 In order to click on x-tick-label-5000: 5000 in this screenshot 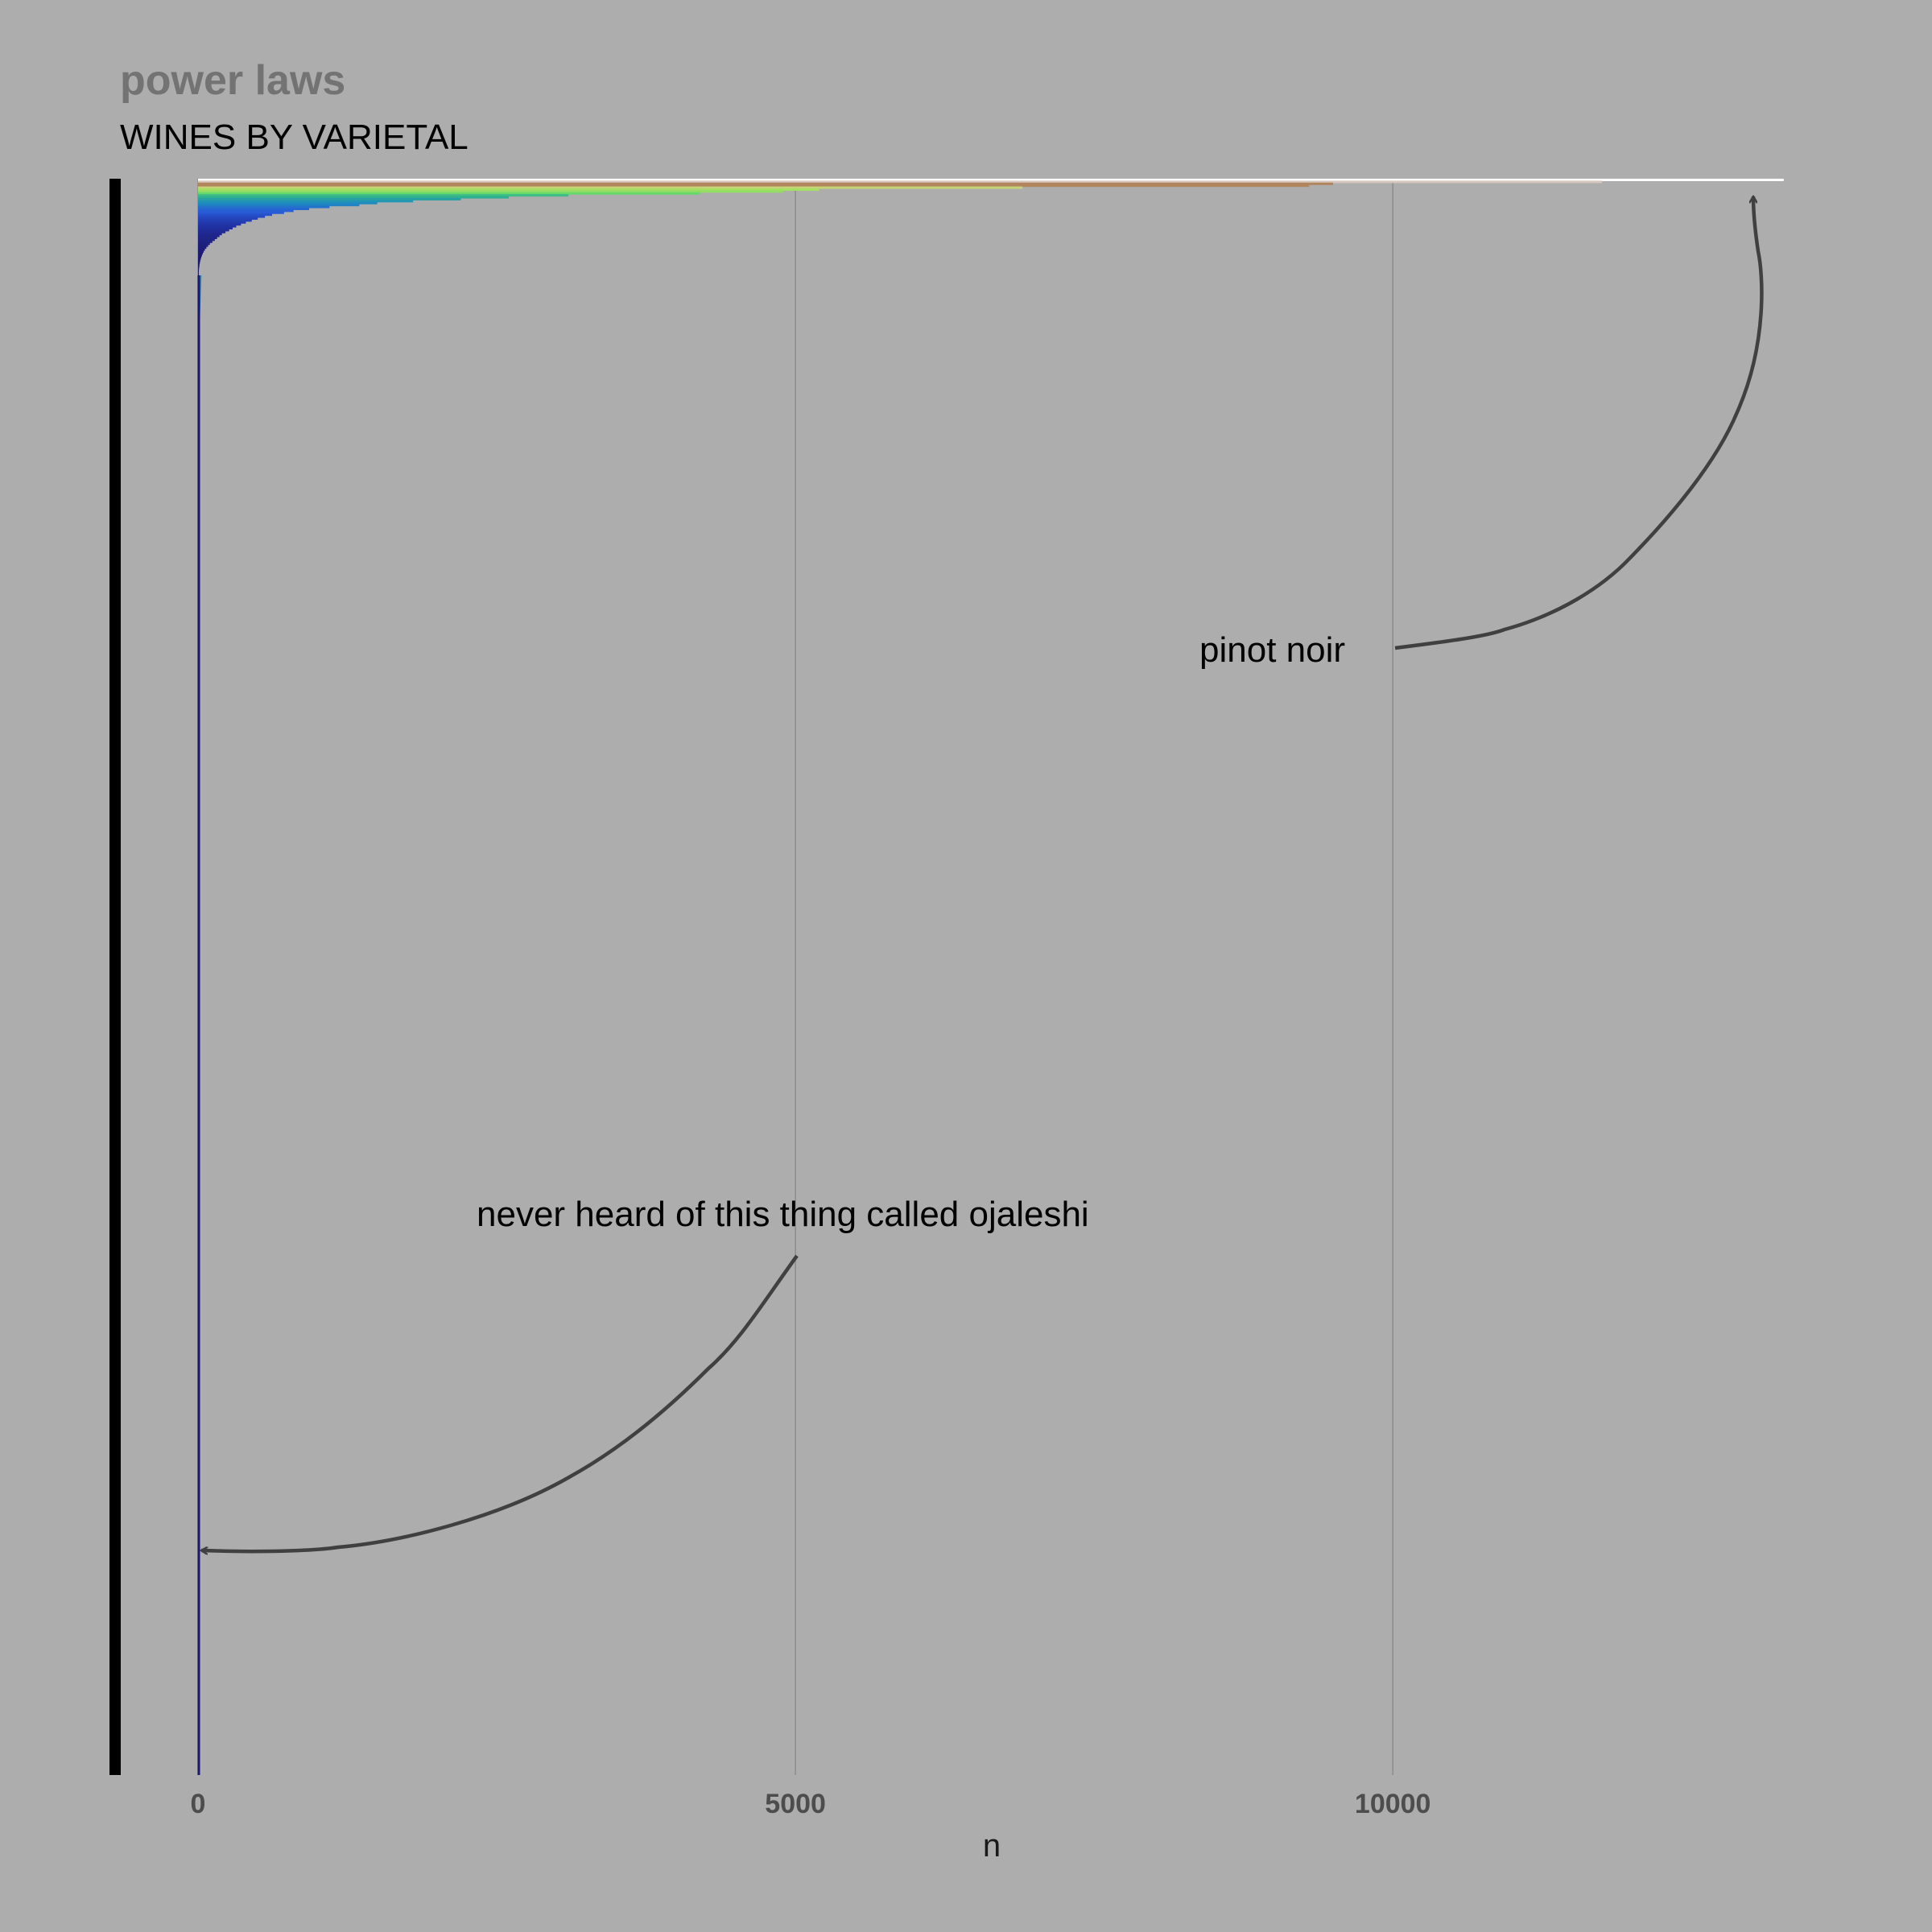, I will do `click(795, 1804)`.